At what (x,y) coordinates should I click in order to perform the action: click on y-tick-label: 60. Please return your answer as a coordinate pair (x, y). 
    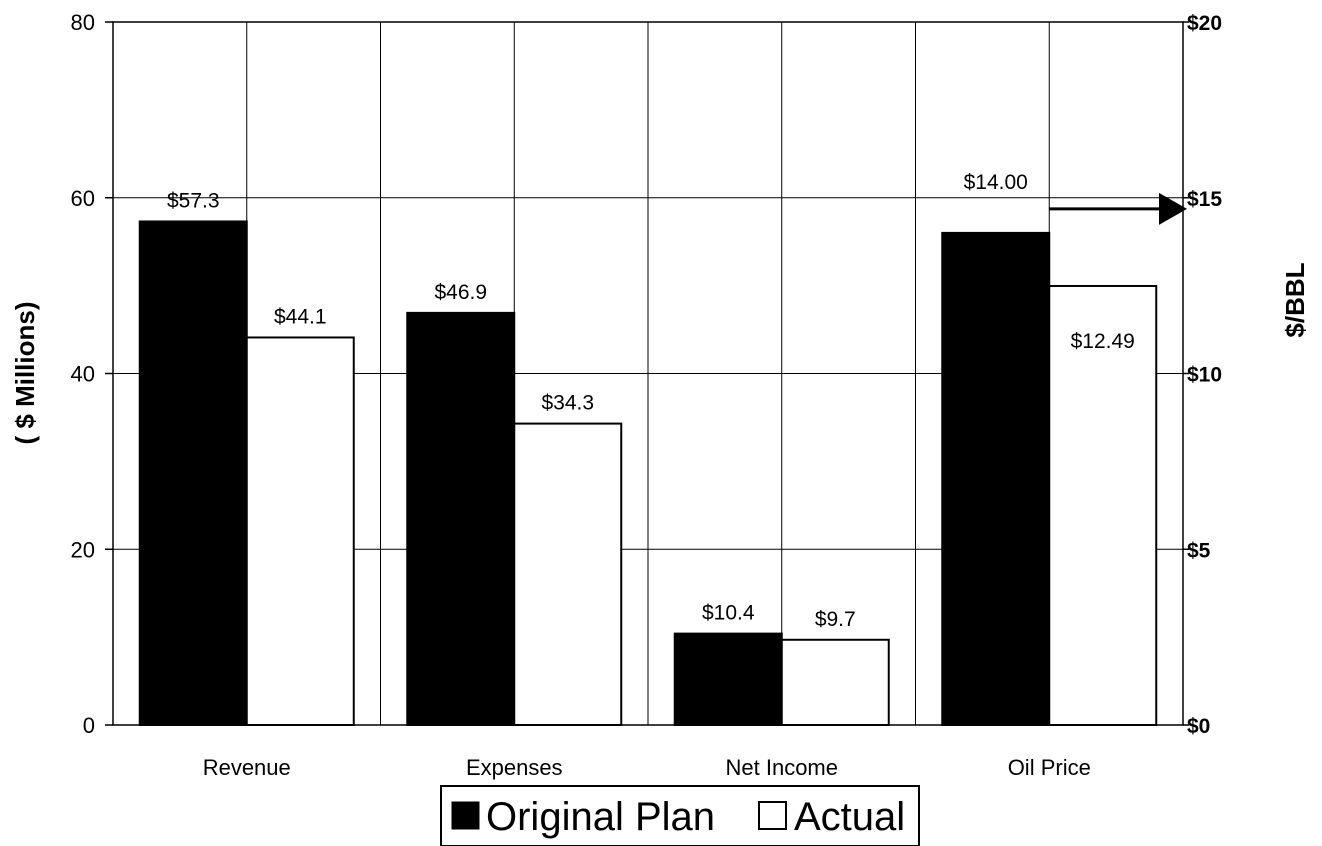
    Looking at the image, I should click on (83, 198).